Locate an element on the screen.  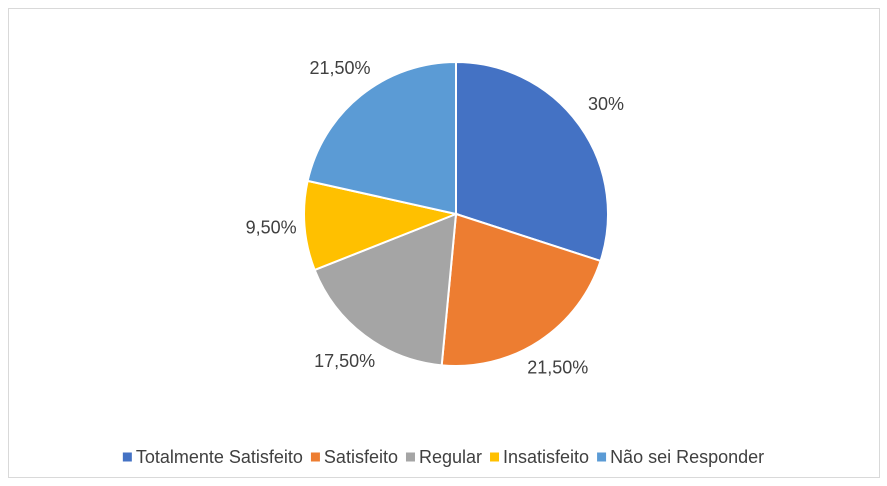
legend-label: Satisfeito is located at coordinates (361, 457).